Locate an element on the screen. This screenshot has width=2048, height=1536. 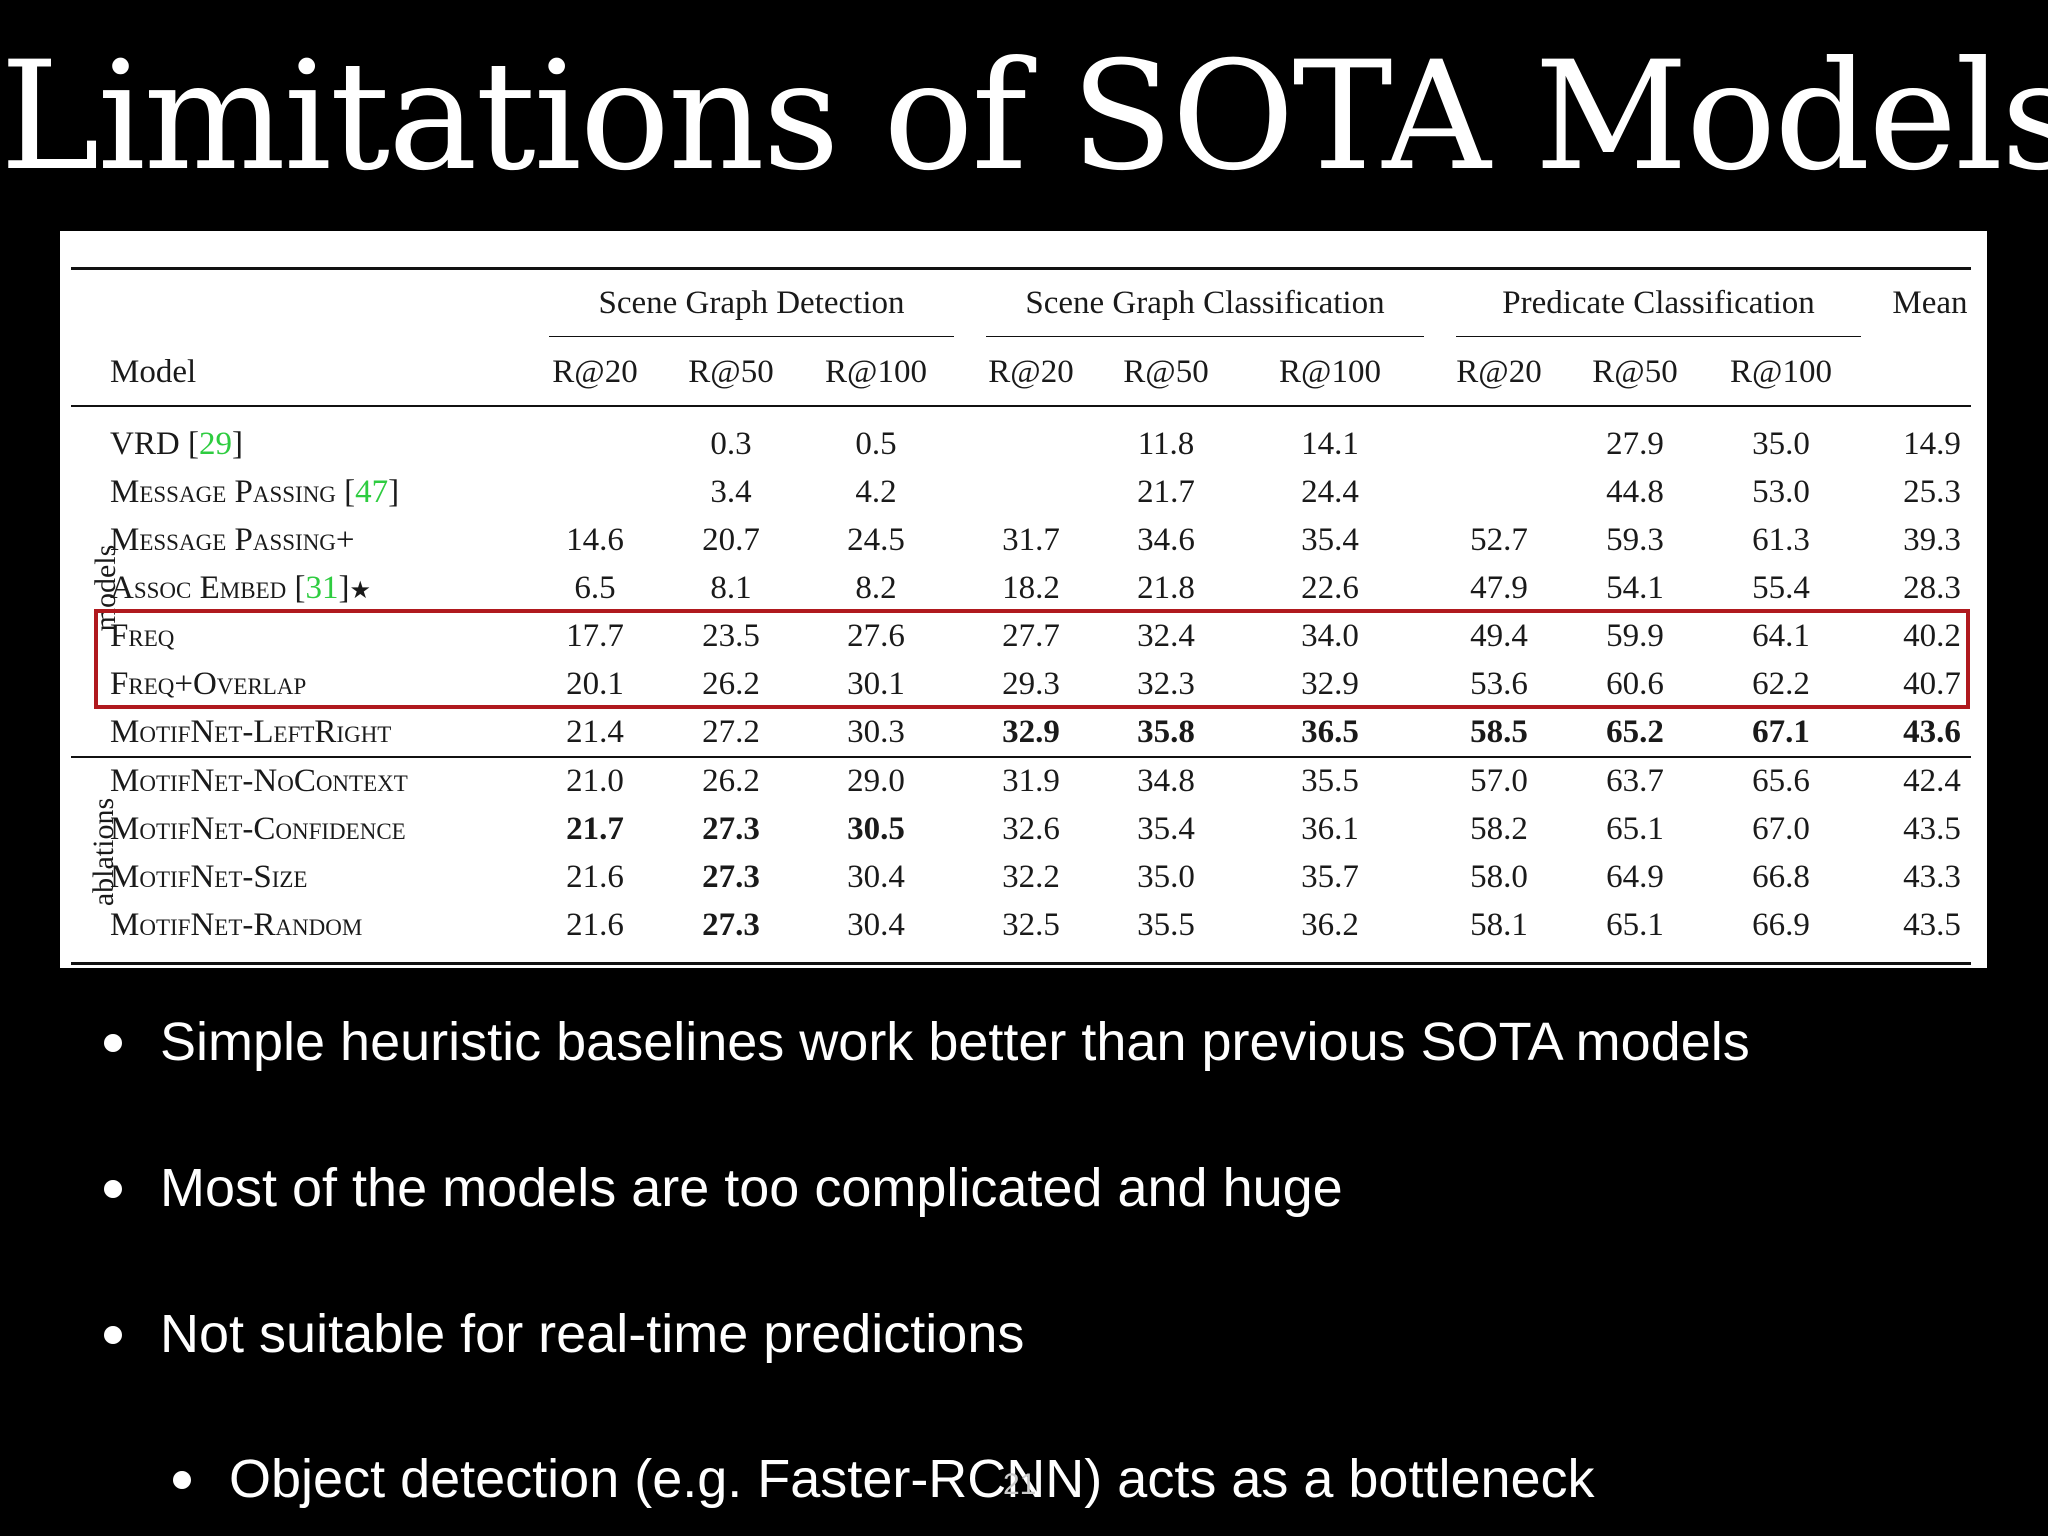
table-cell: 29.3 is located at coordinates (1031, 684).